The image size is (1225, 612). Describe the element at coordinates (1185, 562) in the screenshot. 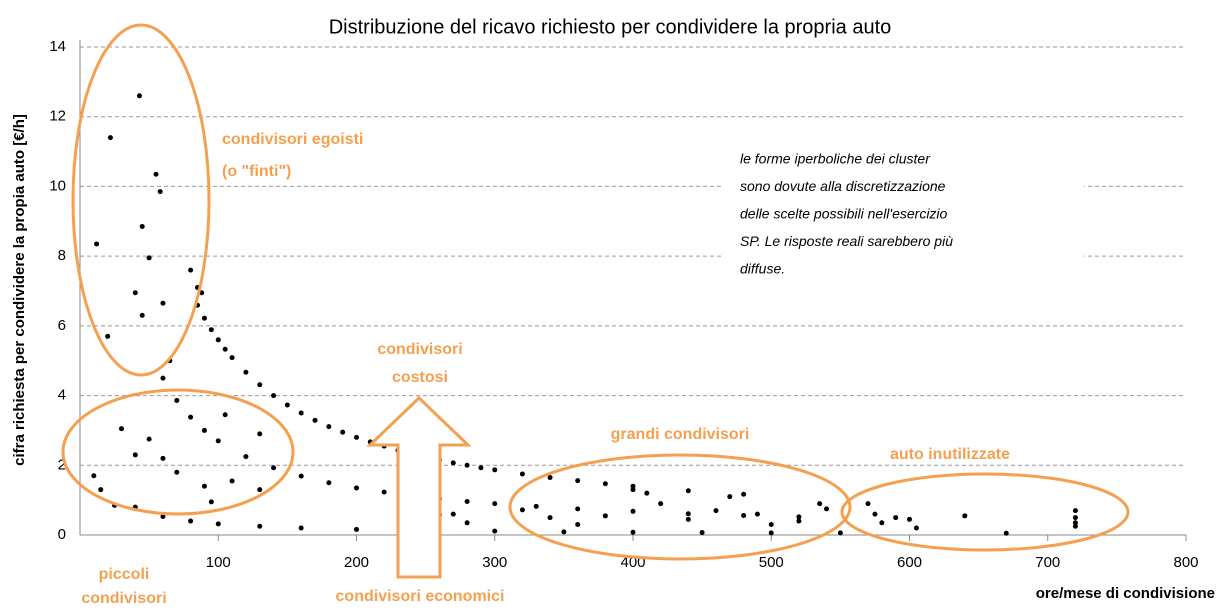

I see `x-tick-label: 800` at that location.